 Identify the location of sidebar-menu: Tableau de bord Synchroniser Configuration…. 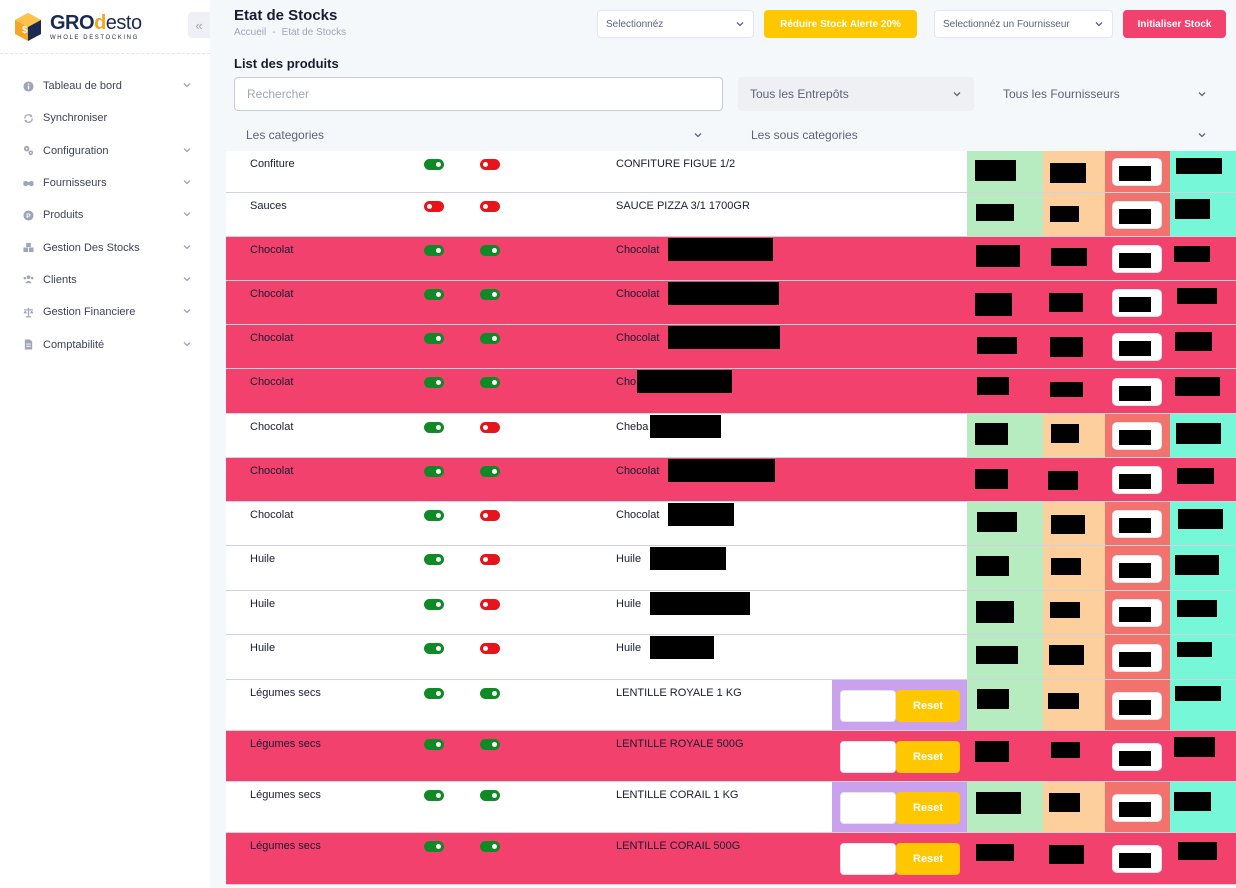
(105, 215).